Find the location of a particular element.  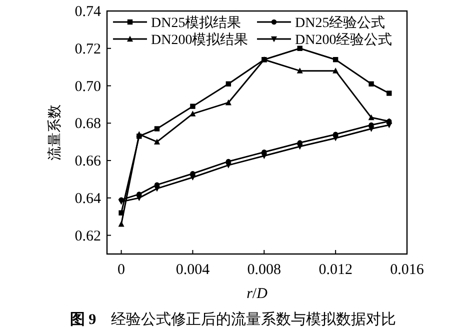

text: 图 9 经验公式修正后的流量系数与模拟数据对比 is located at coordinates (233, 319).